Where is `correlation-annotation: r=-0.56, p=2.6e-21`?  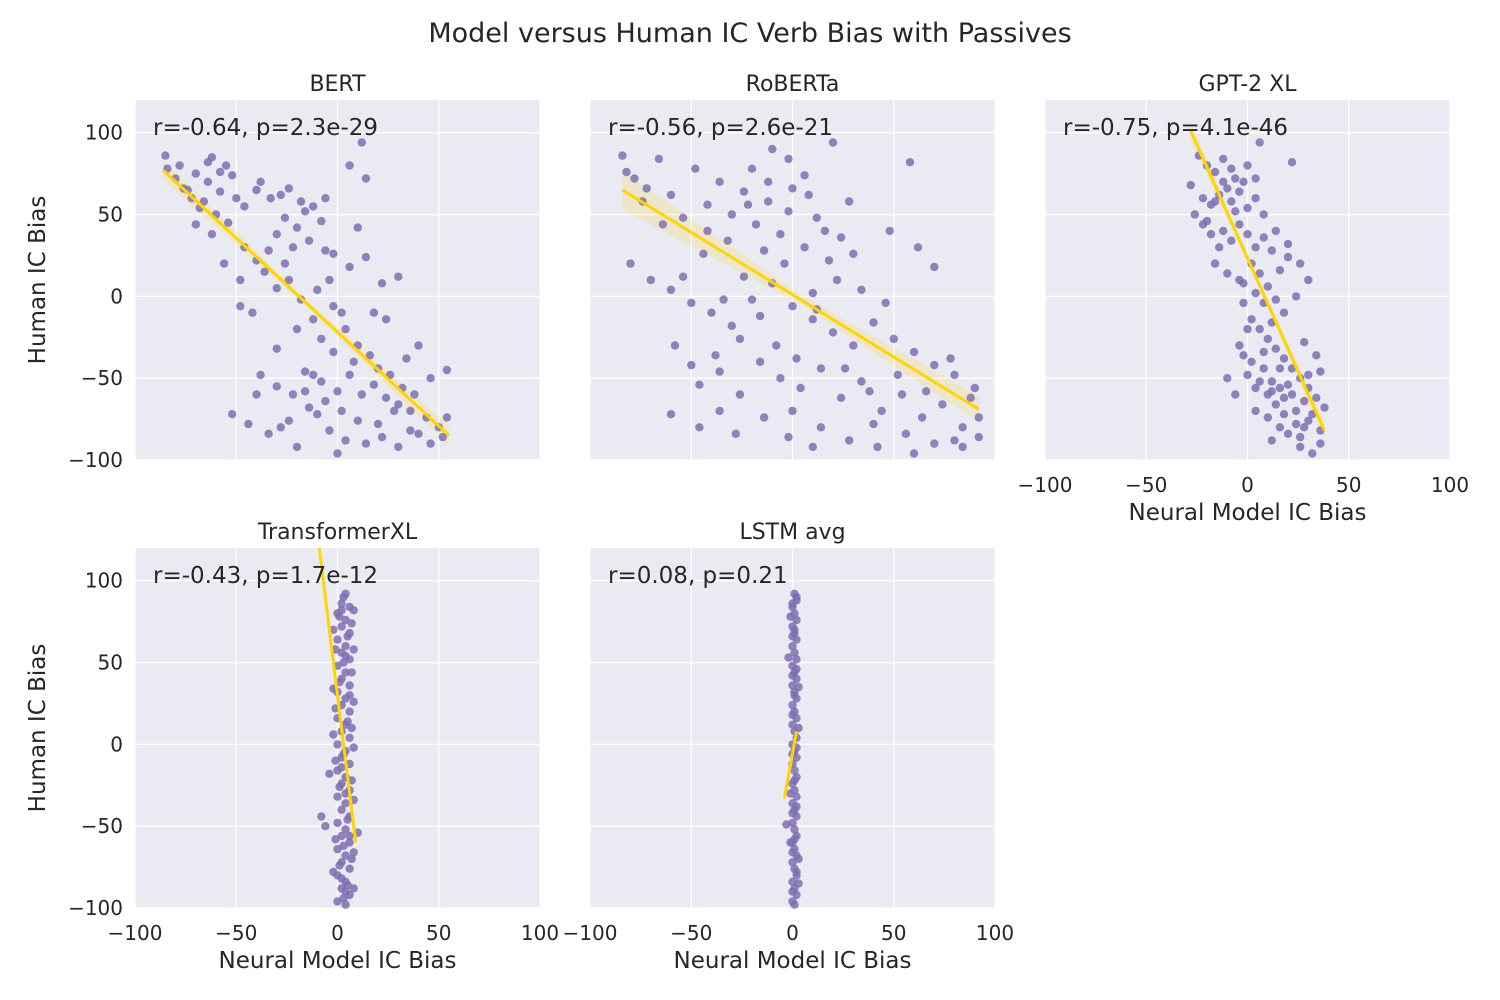 correlation-annotation: r=-0.56, p=2.6e-21 is located at coordinates (720, 128).